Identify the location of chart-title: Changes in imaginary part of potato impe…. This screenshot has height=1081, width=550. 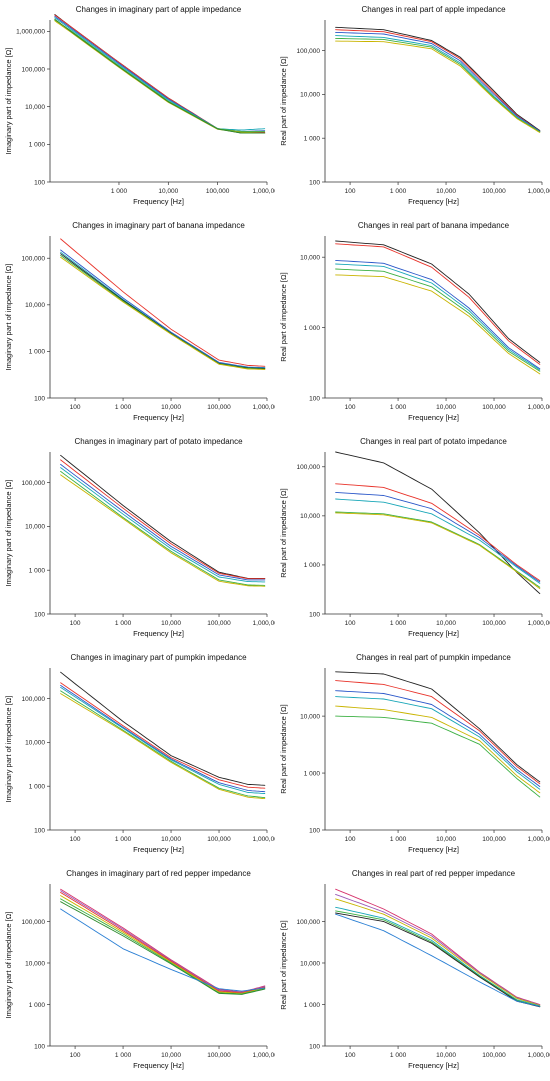
(158, 441).